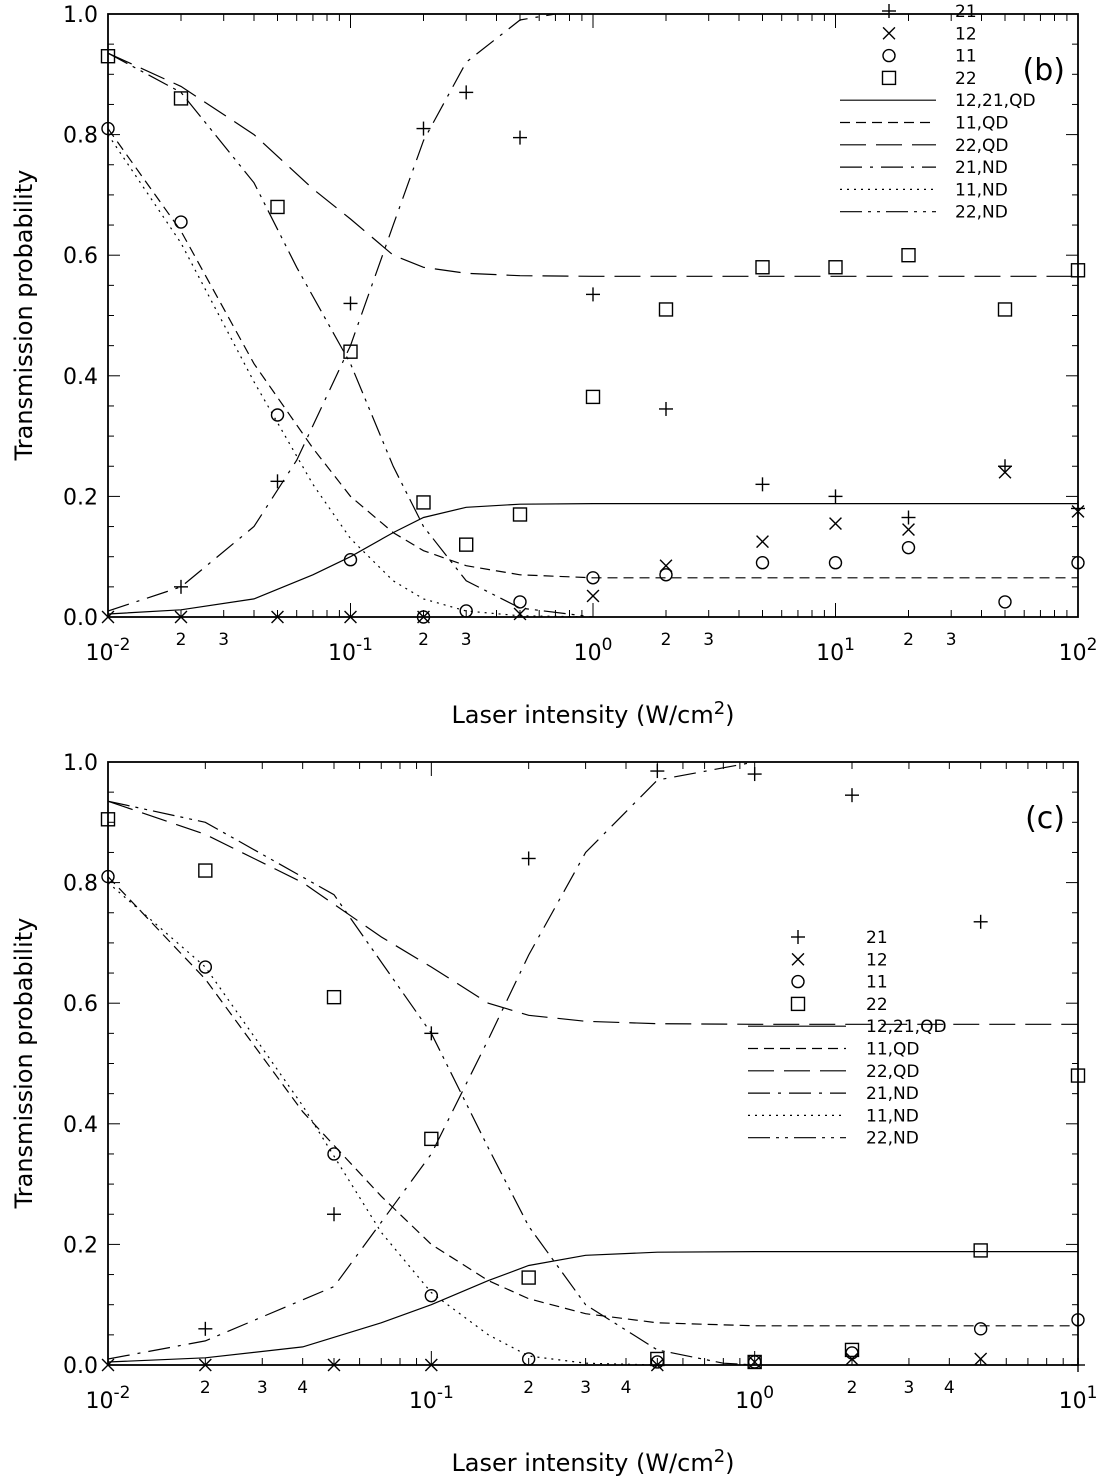 This screenshot has height=1481, width=1105. Describe the element at coordinates (981, 168) in the screenshot. I see `legend-label: 21,ND` at that location.